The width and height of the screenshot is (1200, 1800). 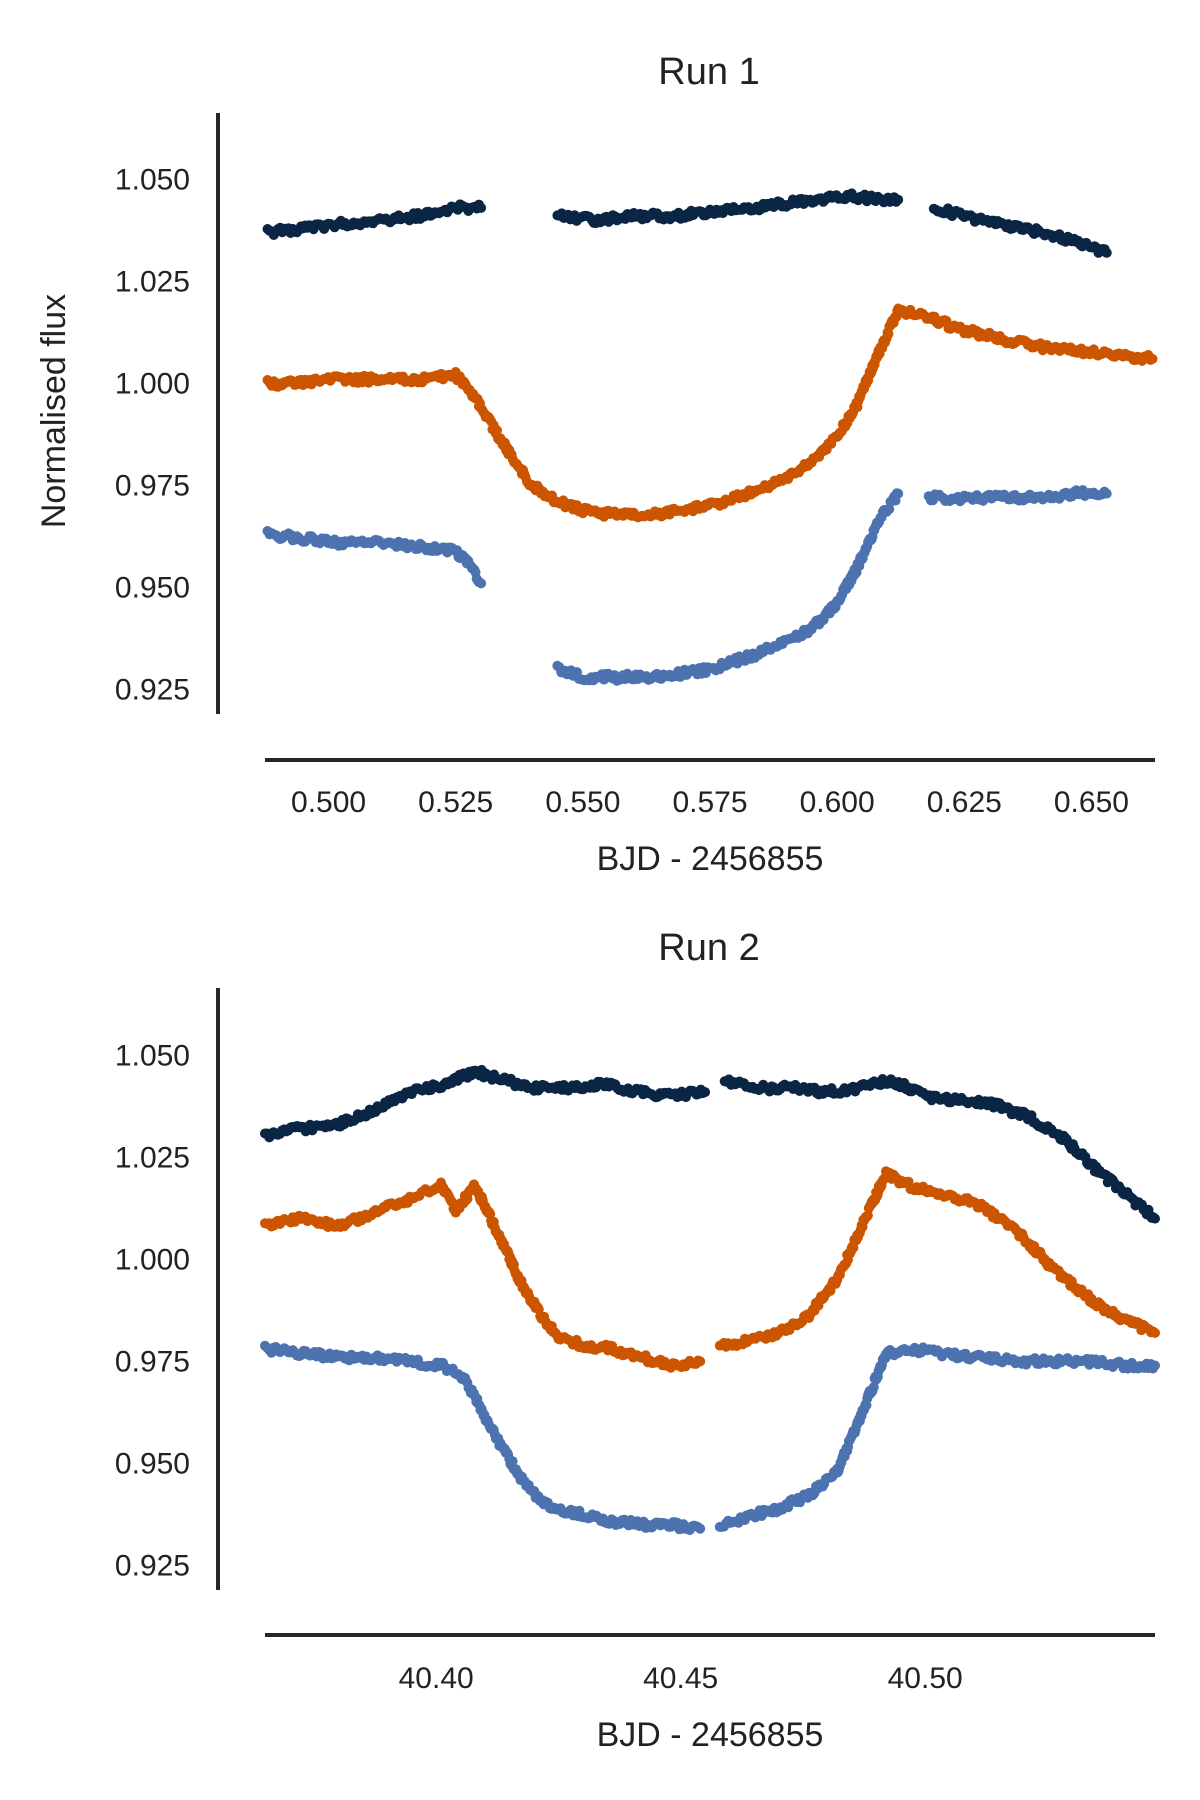 What do you see at coordinates (455, 802) in the screenshot?
I see `run1-xtick-label: 0.525` at bounding box center [455, 802].